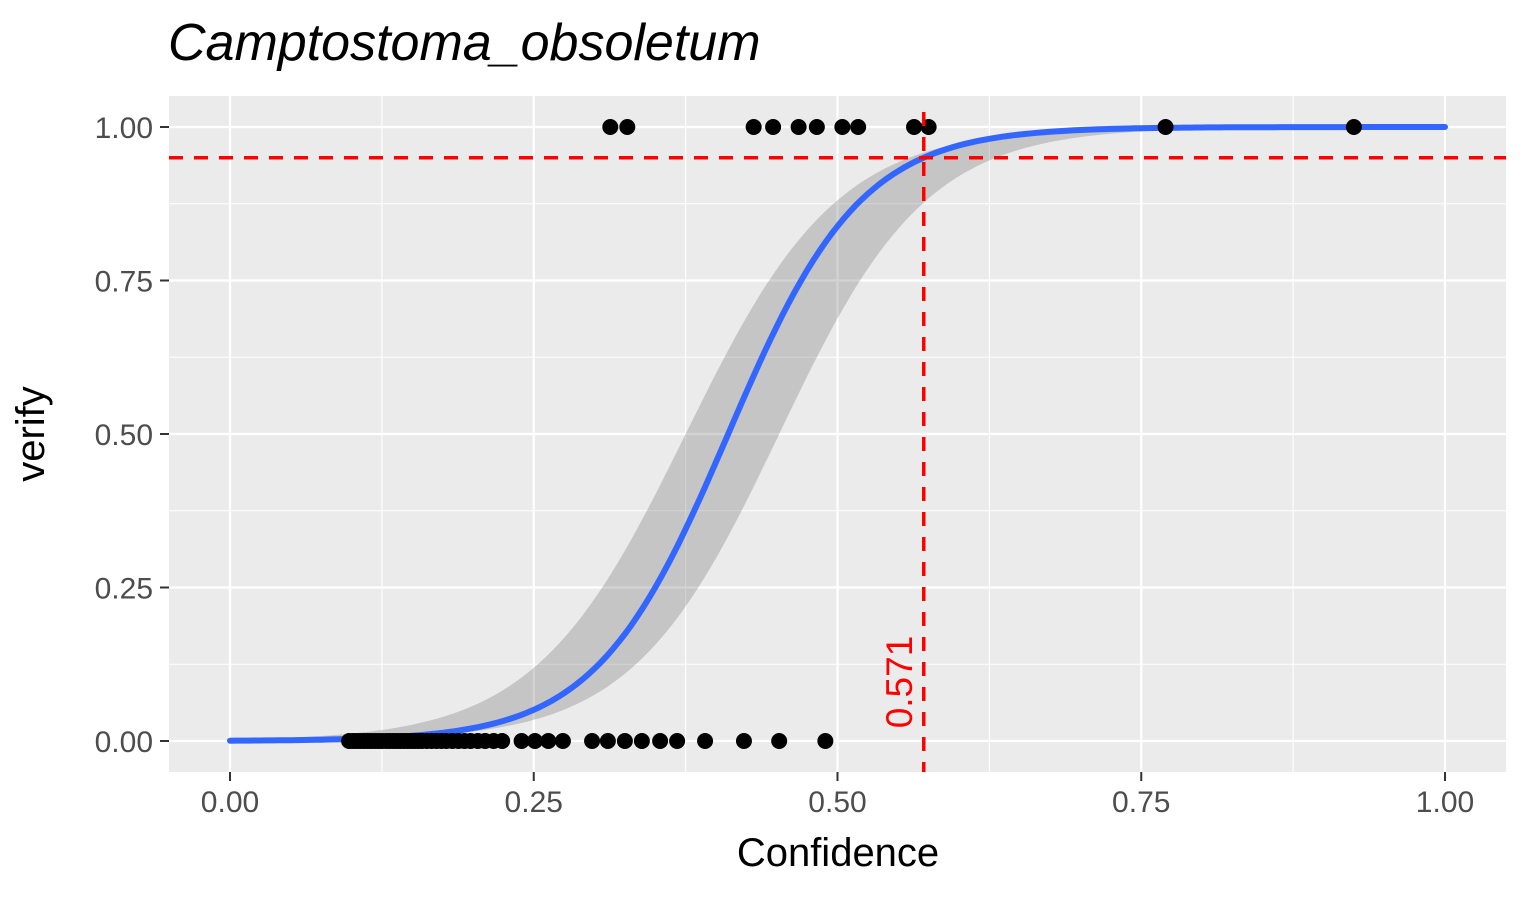  What do you see at coordinates (124, 128) in the screenshot?
I see `y-tick-label: 1.00` at bounding box center [124, 128].